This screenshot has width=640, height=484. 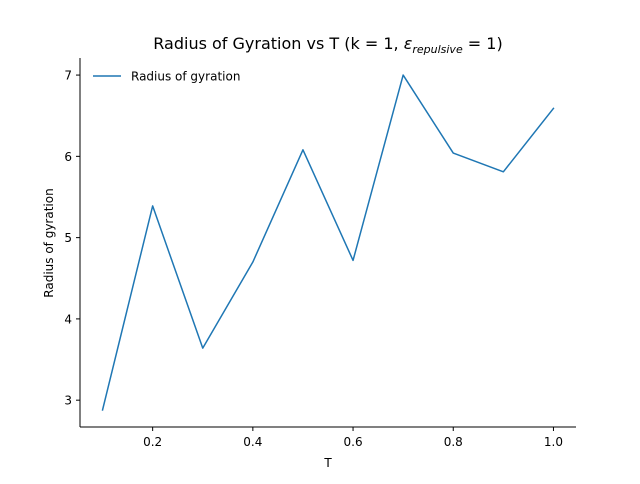 I want to click on chart-title-main: Radius of Gyration vs T (k = 1,, so click(x=278, y=43).